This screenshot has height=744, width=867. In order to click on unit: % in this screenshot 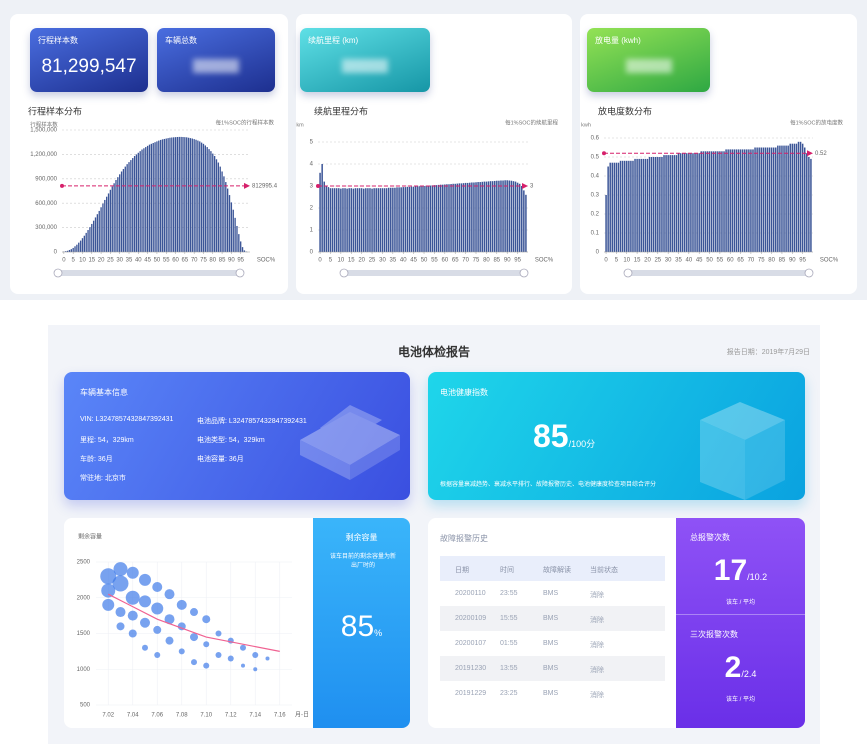, I will do `click(378, 633)`.